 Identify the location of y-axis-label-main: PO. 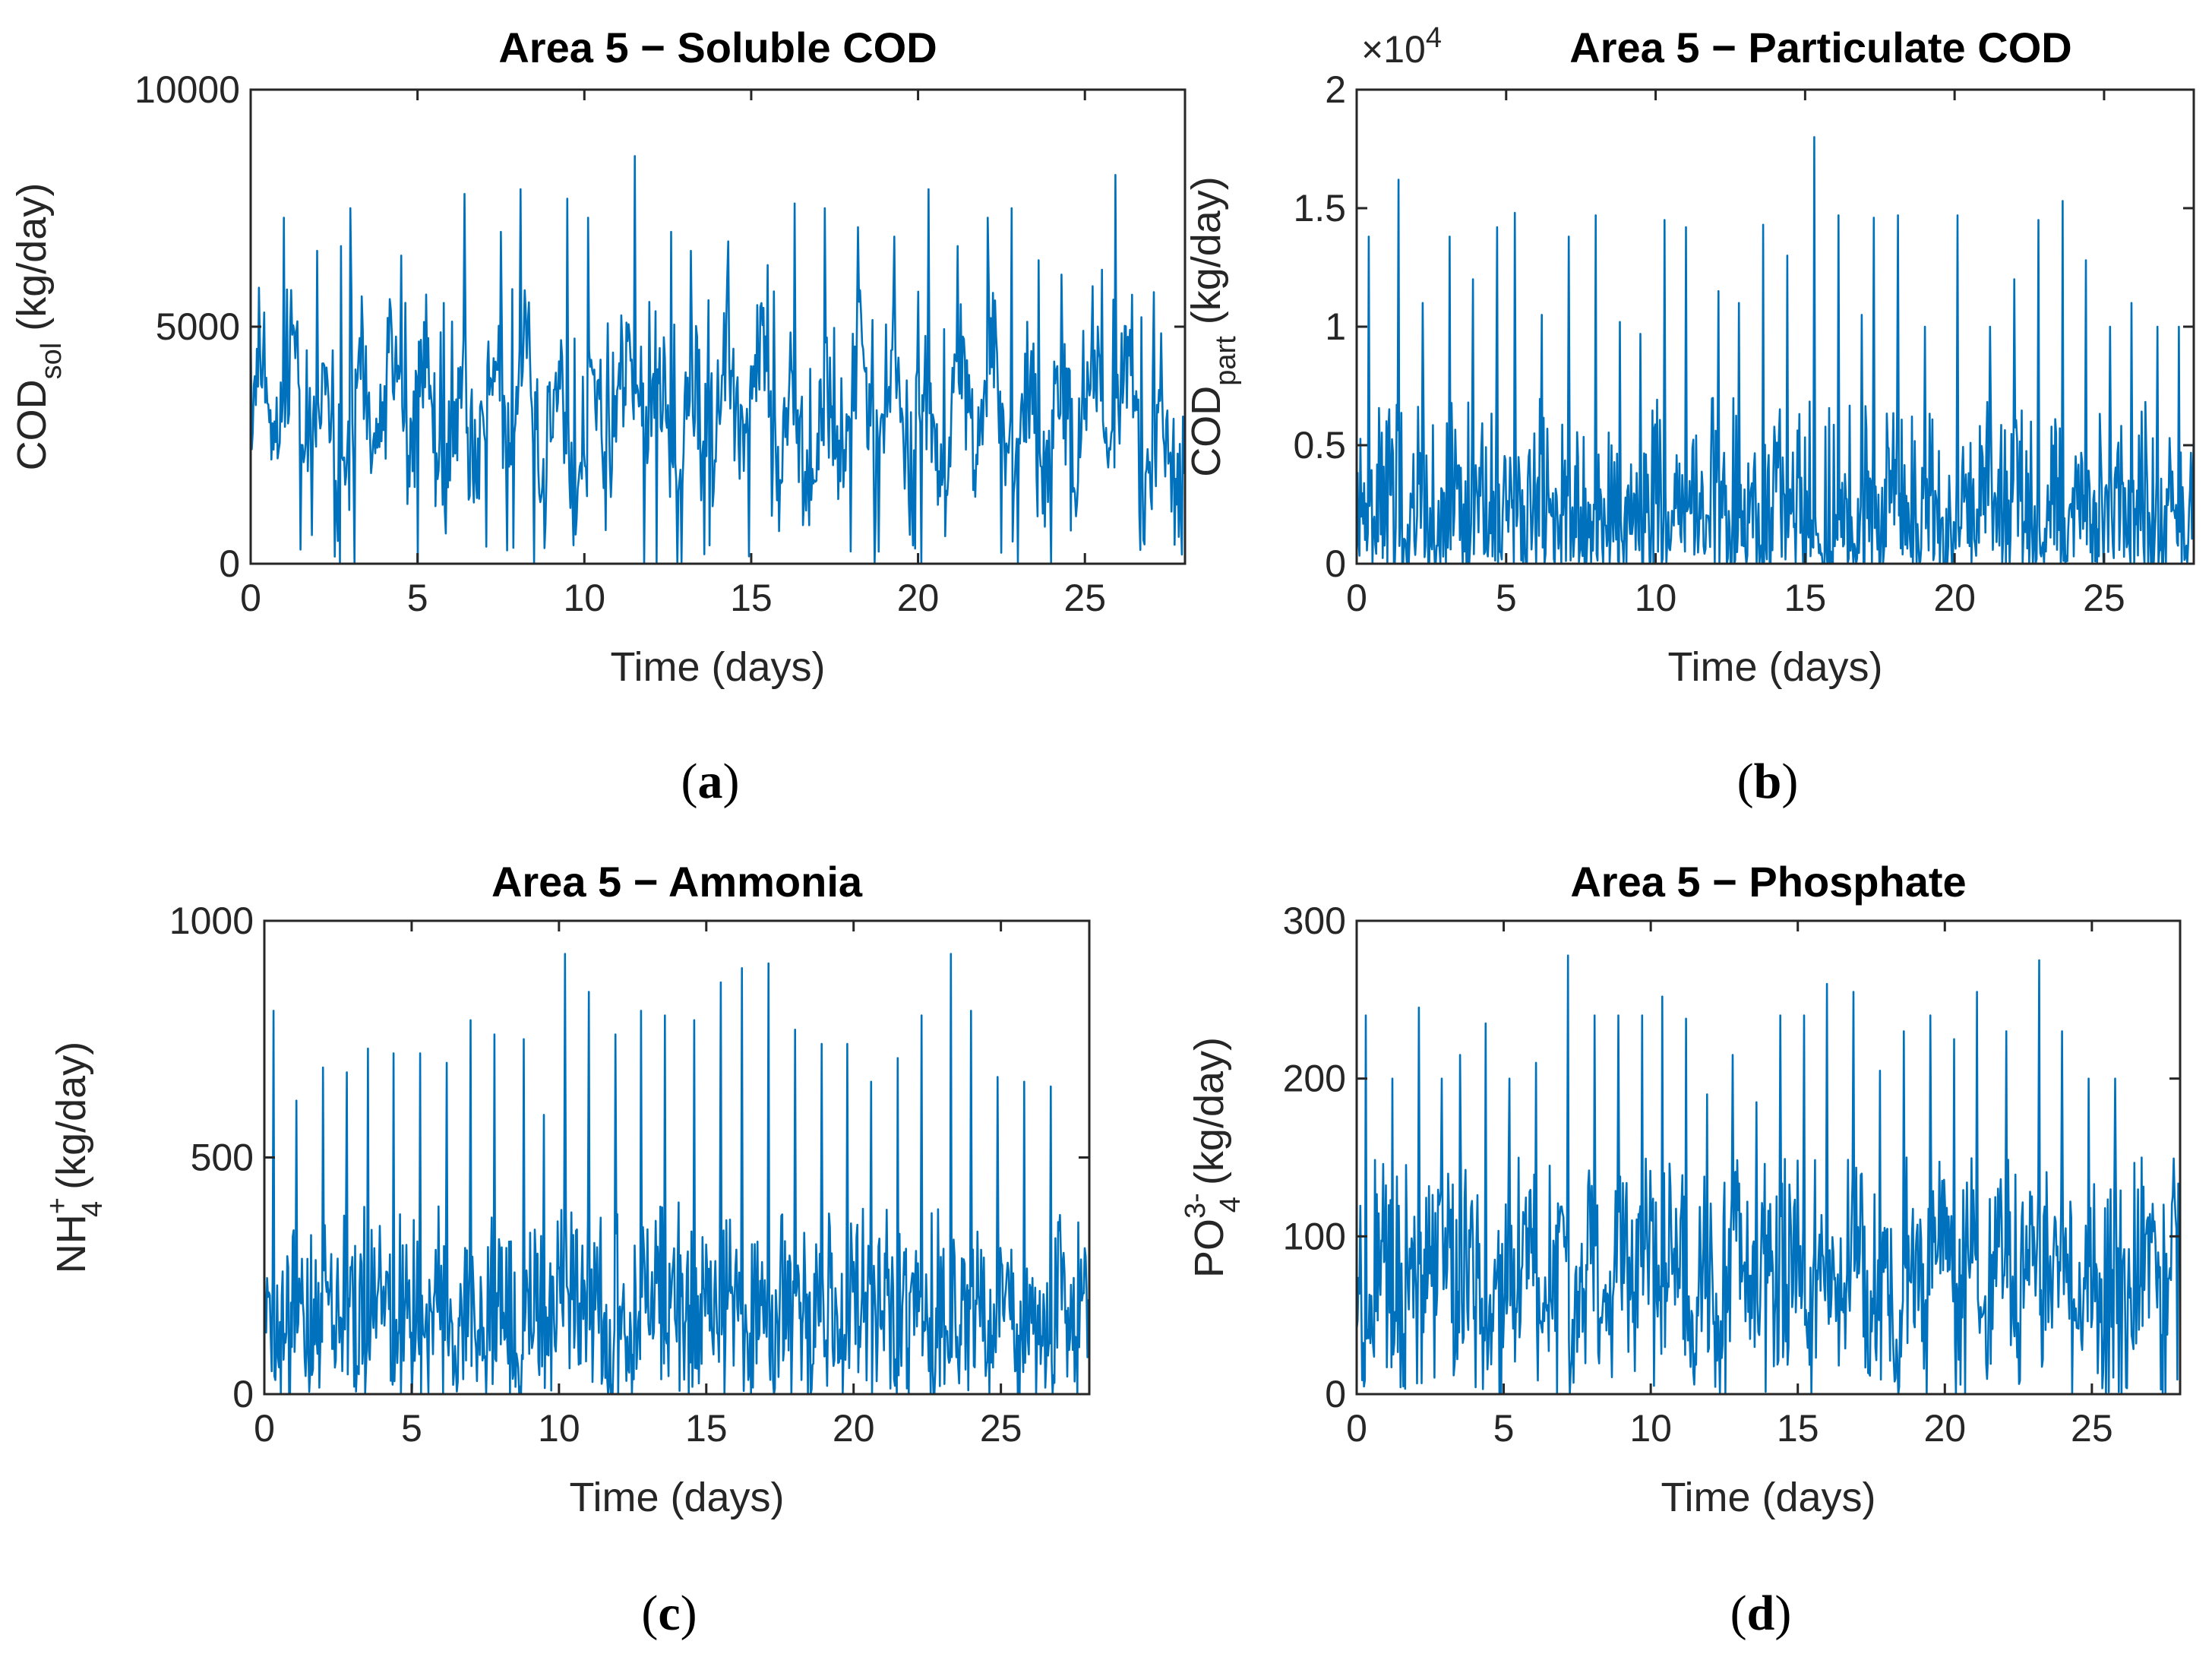
(1209, 1248).